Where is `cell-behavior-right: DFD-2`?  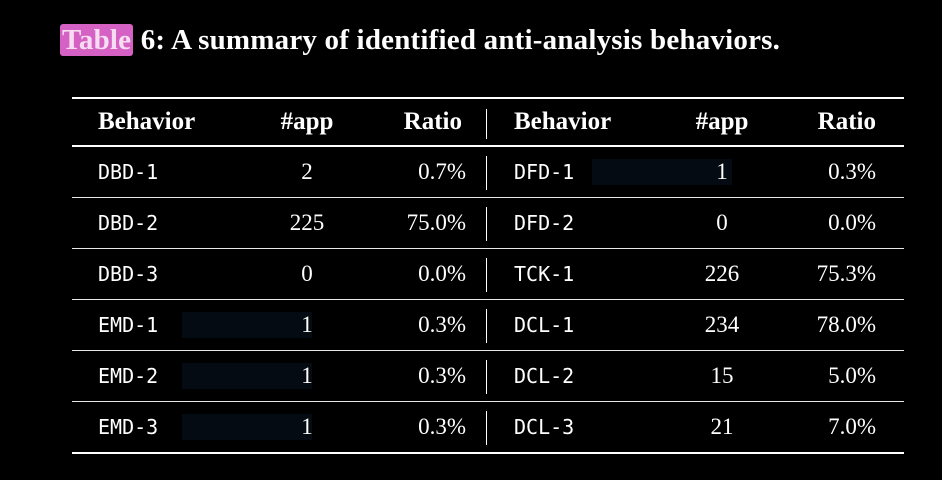 cell-behavior-right: DFD-2 is located at coordinates (544, 223).